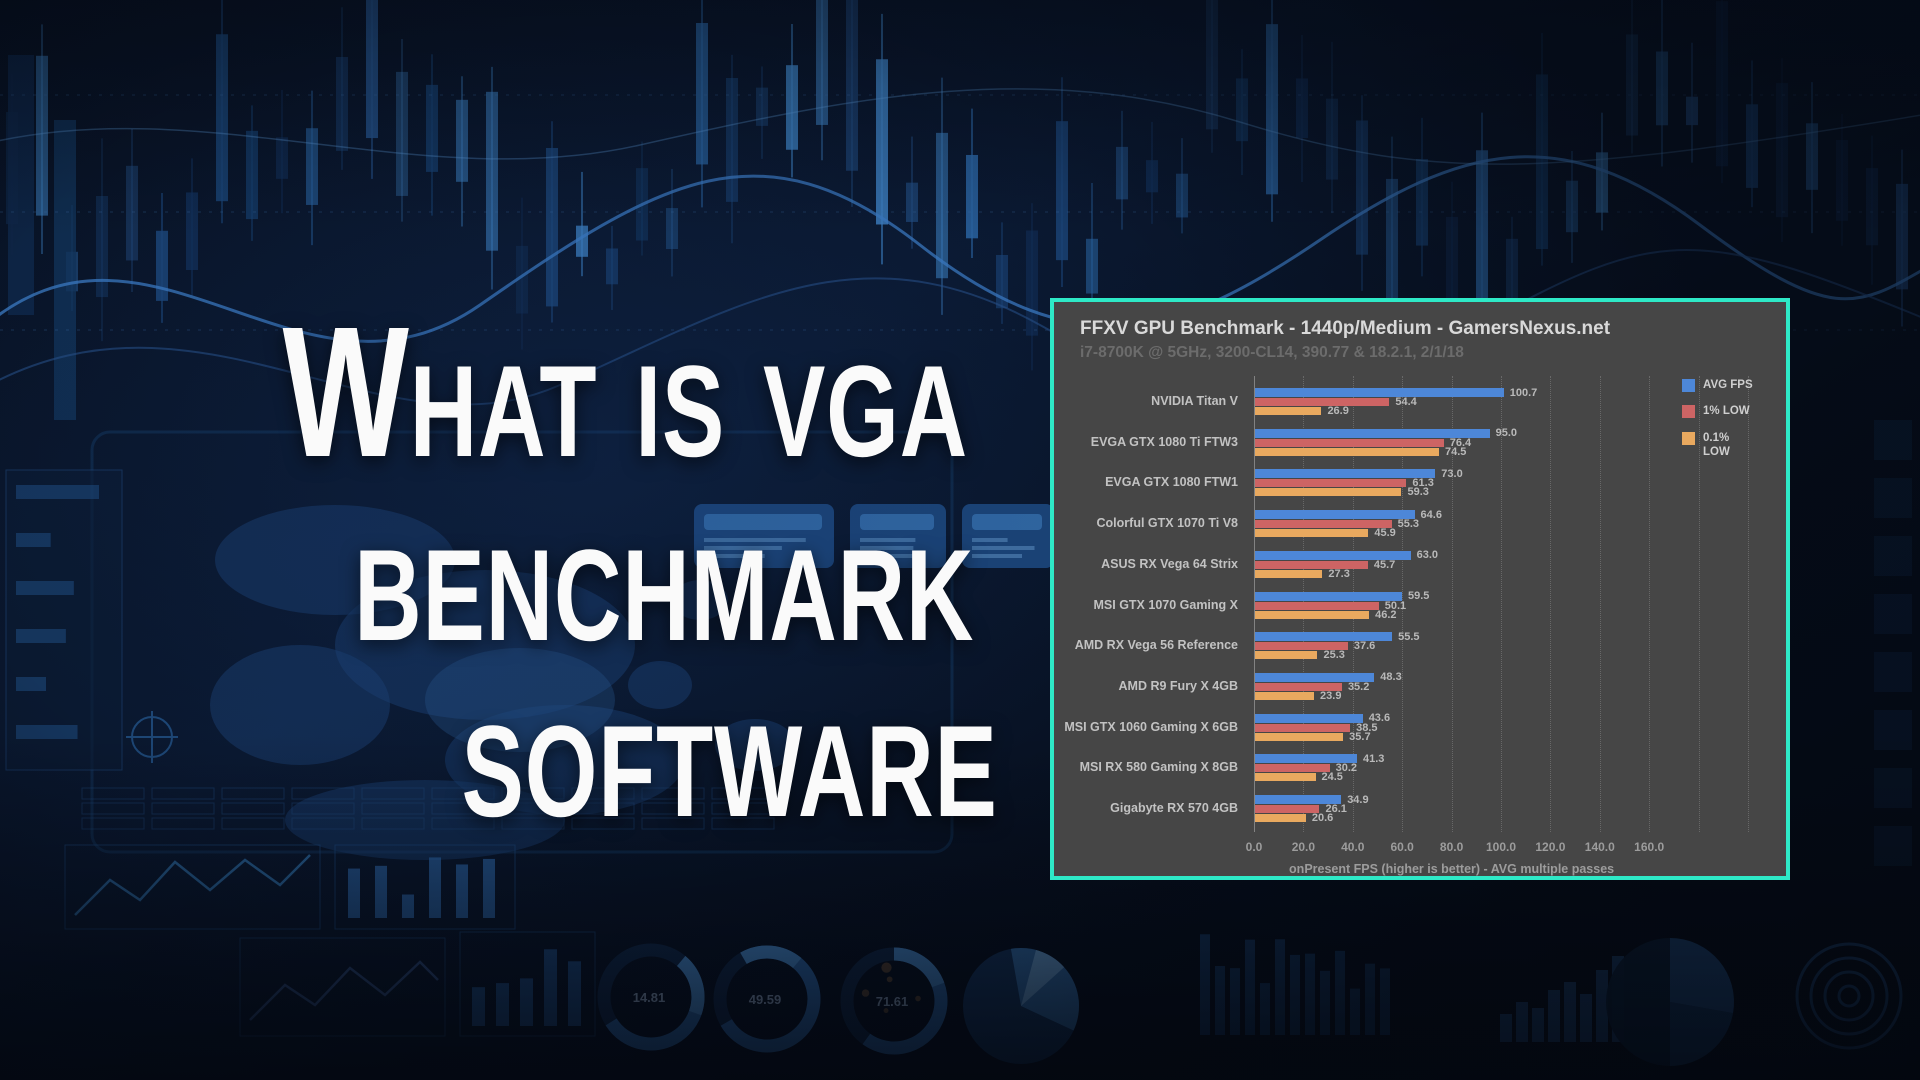 The height and width of the screenshot is (1080, 1920). I want to click on bar-value-label: 100.7, so click(1523, 392).